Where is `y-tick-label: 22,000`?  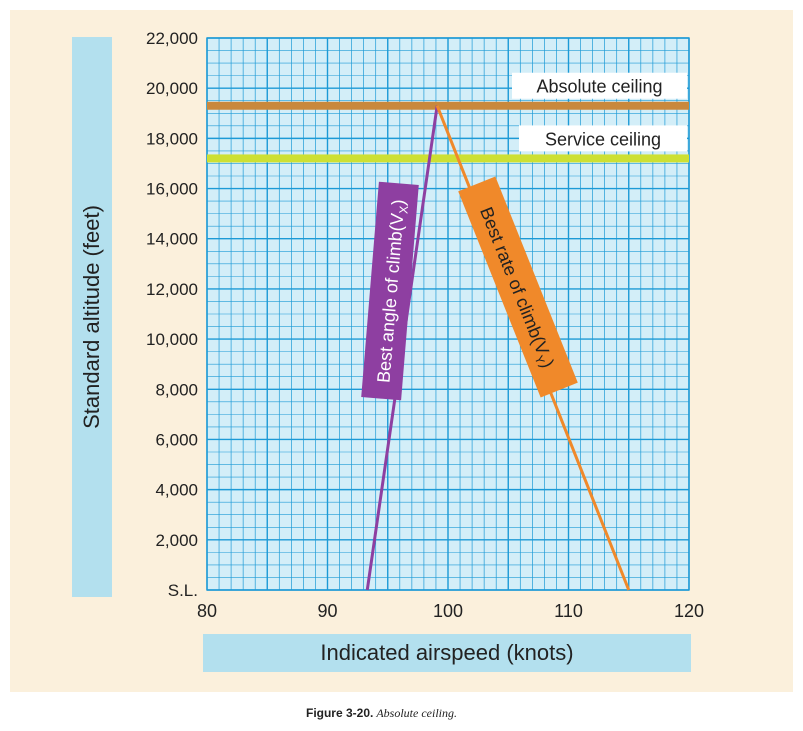
y-tick-label: 22,000 is located at coordinates (172, 38).